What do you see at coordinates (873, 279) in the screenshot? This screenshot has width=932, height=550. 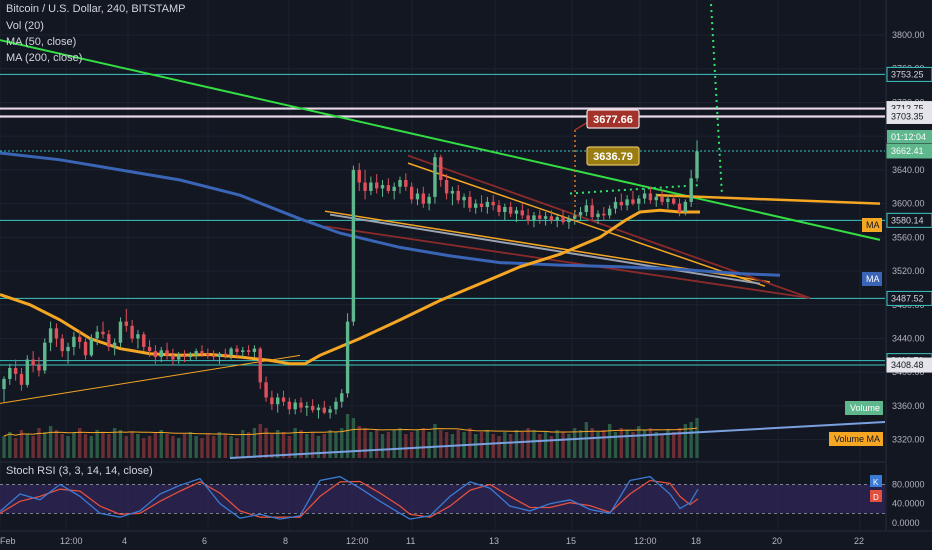 I see `ma-blue-tag: MA` at bounding box center [873, 279].